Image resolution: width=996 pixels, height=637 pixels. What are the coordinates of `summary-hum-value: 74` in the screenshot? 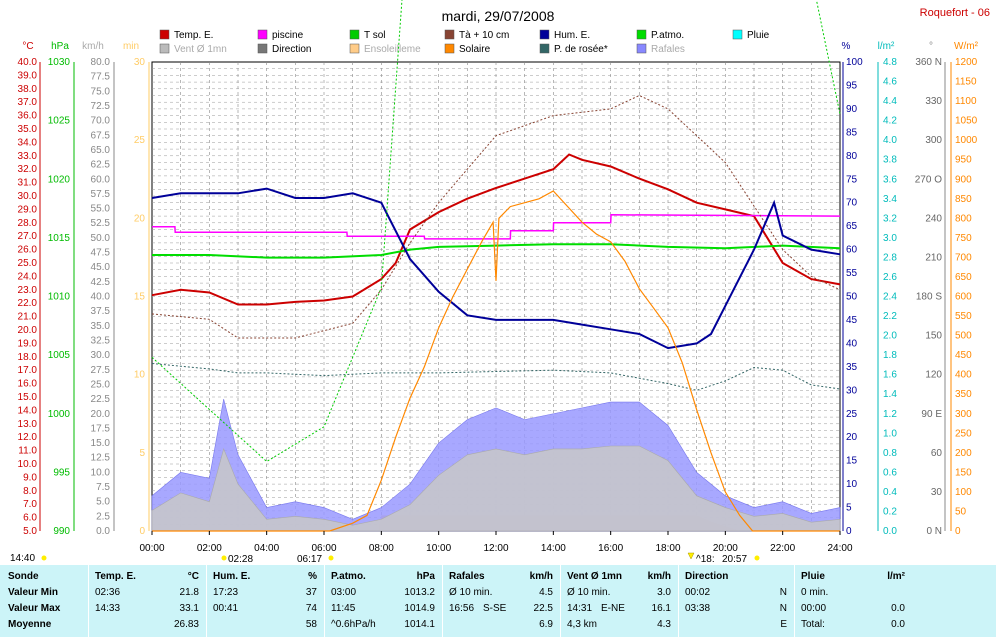 It's located at (311, 608).